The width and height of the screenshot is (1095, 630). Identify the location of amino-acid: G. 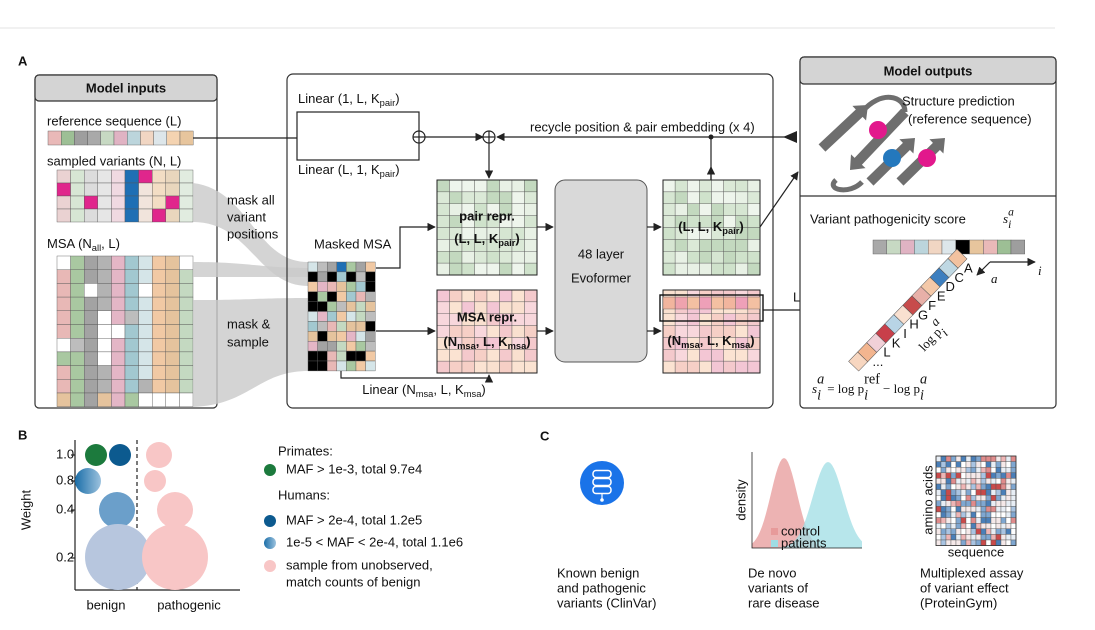
(923, 314).